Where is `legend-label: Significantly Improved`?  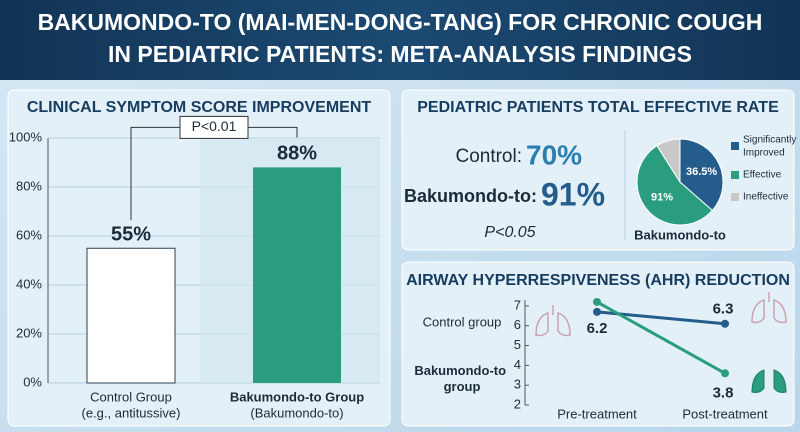
legend-label: Significantly Improved is located at coordinates (771, 146).